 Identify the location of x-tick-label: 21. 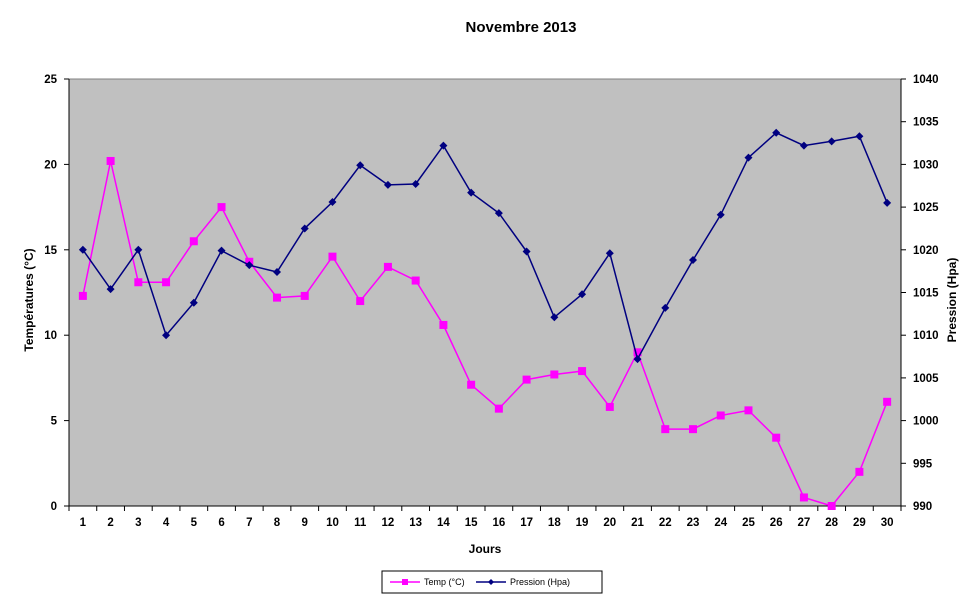
(637, 523).